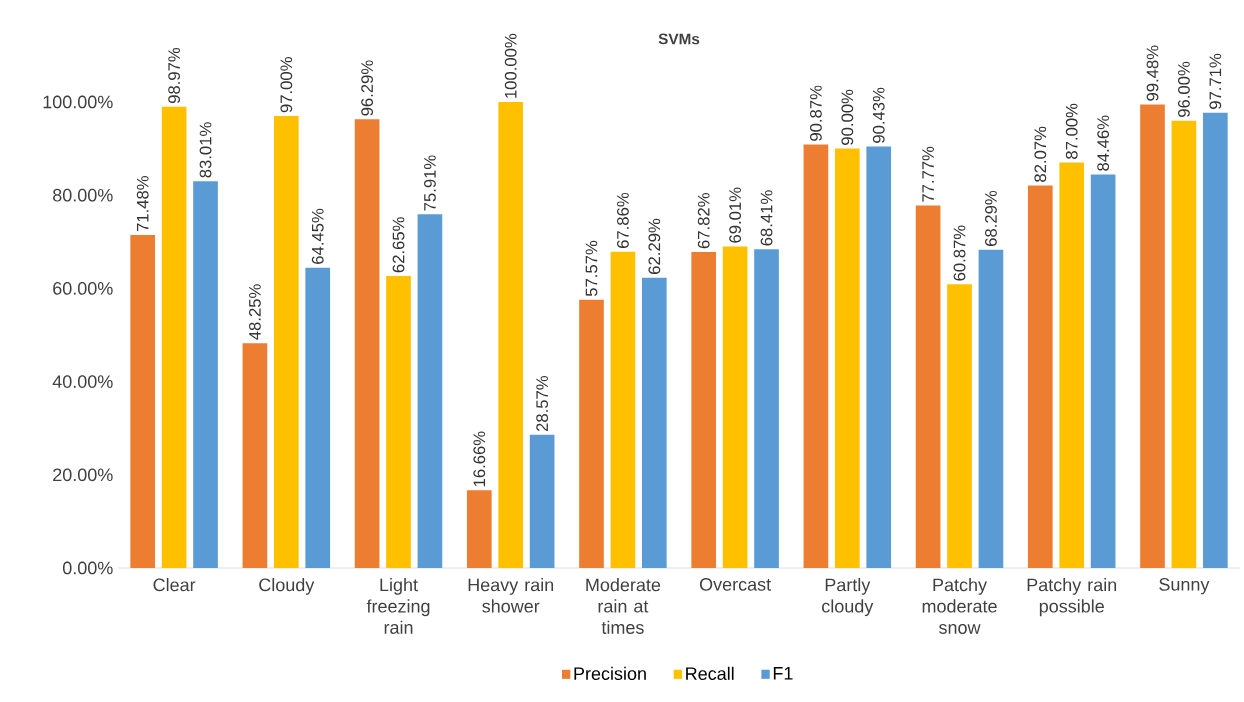 The image size is (1244, 702). Describe the element at coordinates (679, 39) in the screenshot. I see `chart-title: SVMs` at that location.